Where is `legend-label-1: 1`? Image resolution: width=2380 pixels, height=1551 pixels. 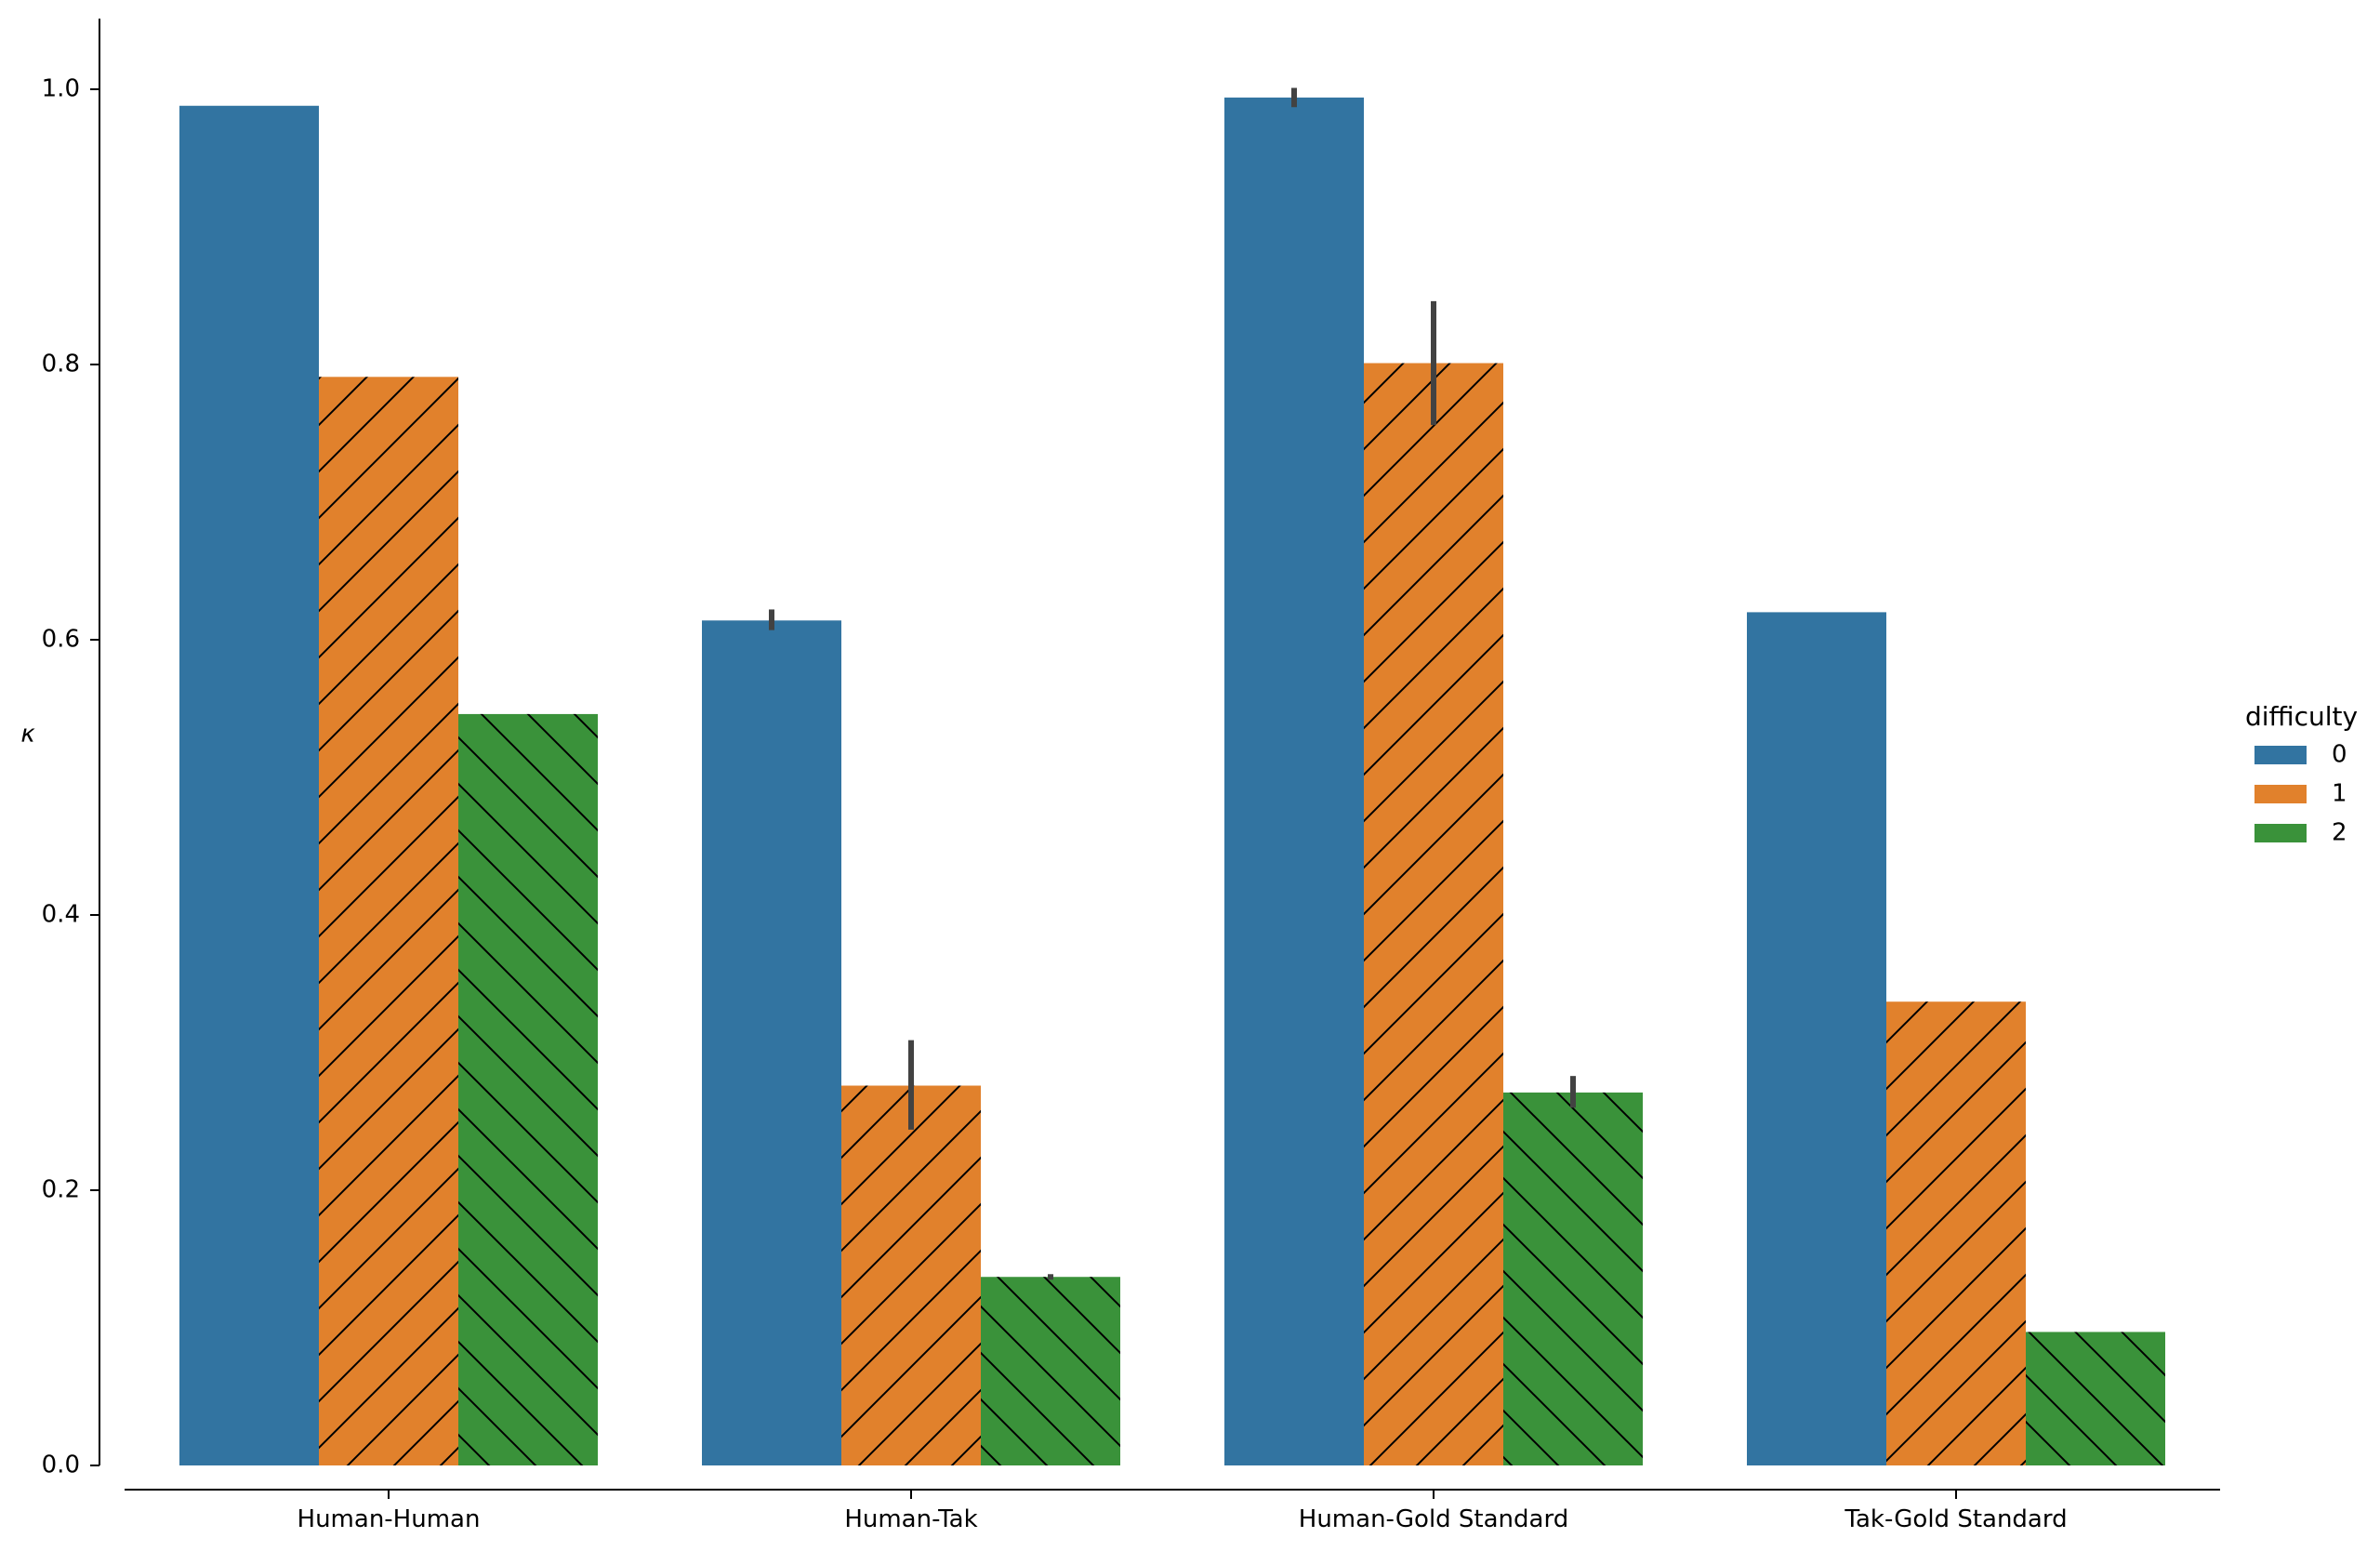 legend-label-1: 1 is located at coordinates (2339, 794).